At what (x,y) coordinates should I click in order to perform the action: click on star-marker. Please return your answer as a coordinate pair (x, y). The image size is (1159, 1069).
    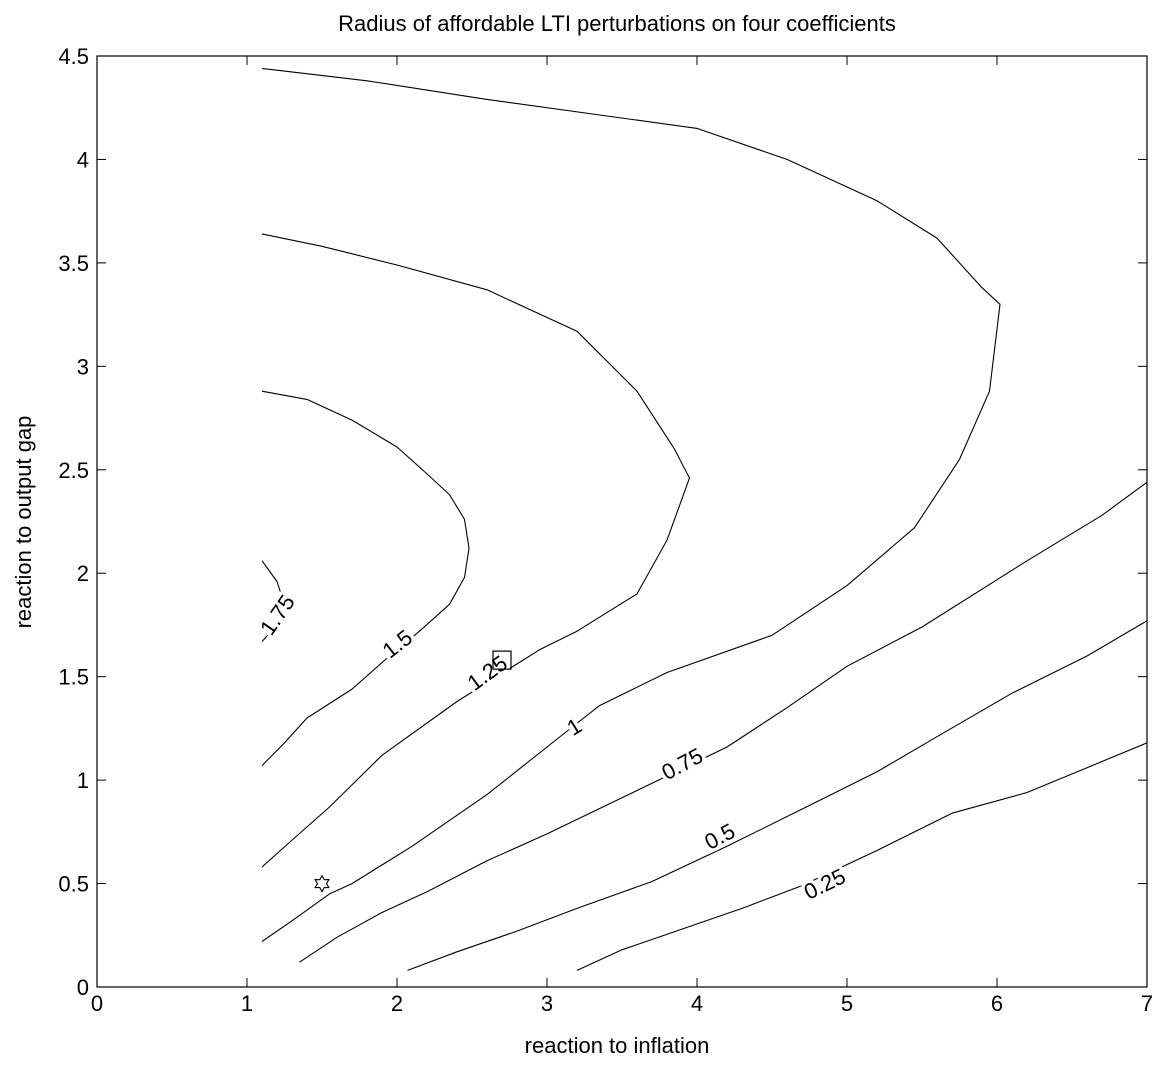
    Looking at the image, I should click on (322, 883).